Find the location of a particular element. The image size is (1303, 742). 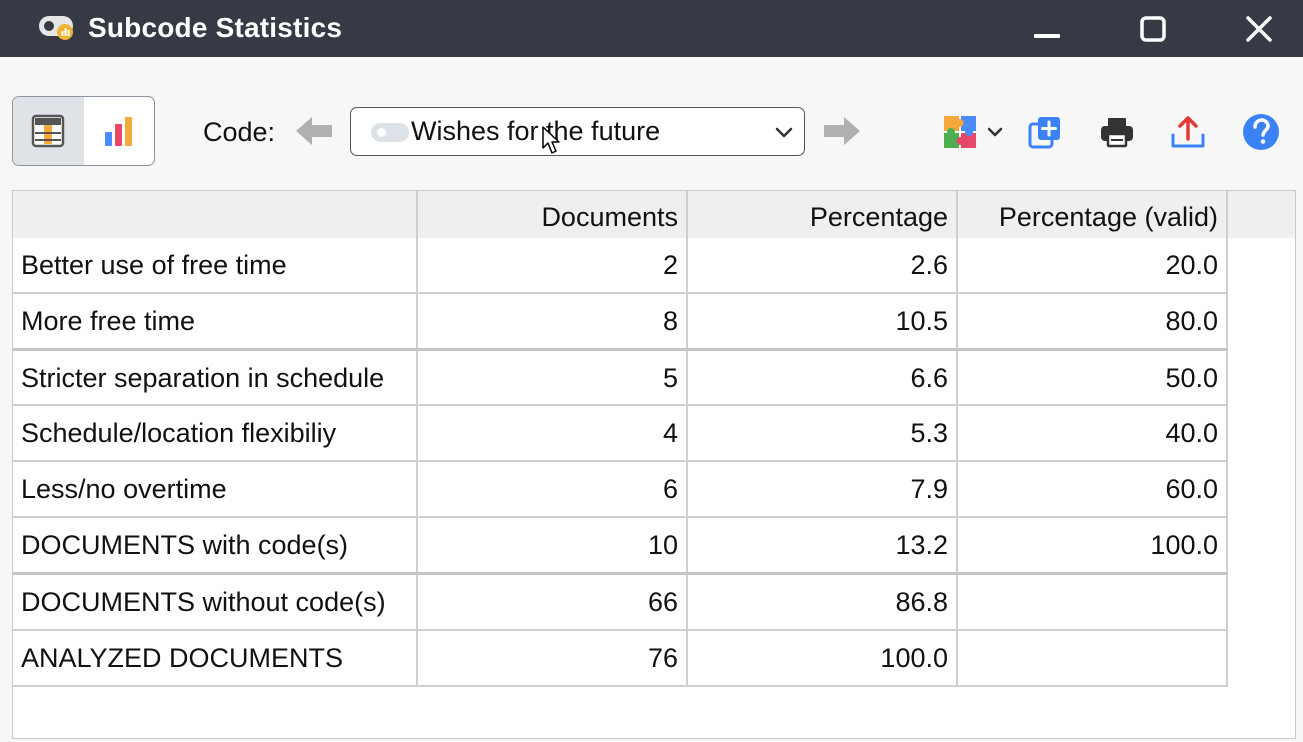

table-row: ANALYZED DOCUMENTS 76 100.0 is located at coordinates (620, 659).